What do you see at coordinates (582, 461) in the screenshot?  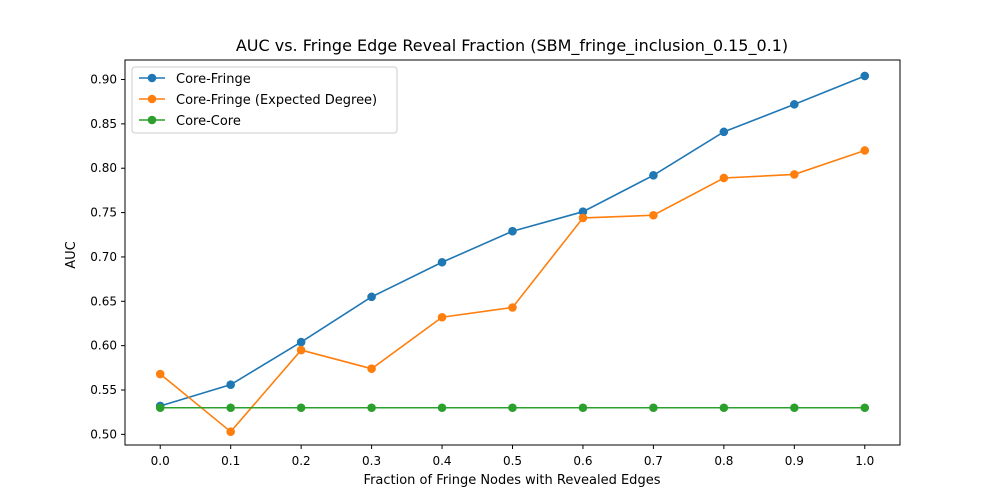 I see `x-tick-label: 0.6` at bounding box center [582, 461].